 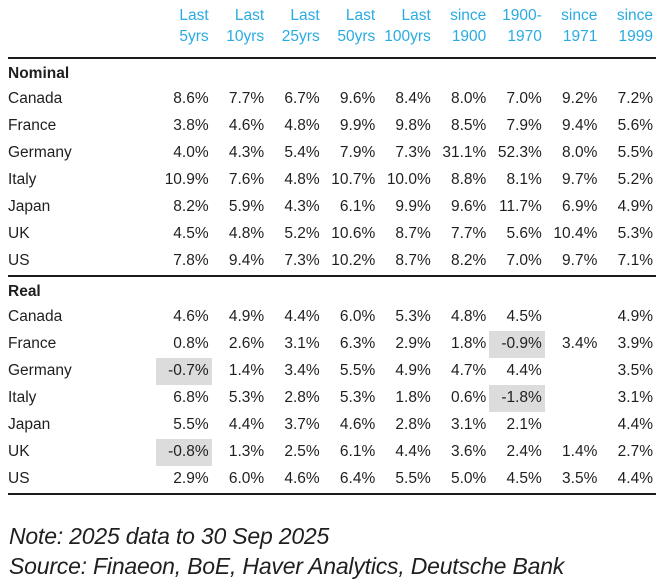 I want to click on cell-value: 6.4%, so click(x=357, y=479).